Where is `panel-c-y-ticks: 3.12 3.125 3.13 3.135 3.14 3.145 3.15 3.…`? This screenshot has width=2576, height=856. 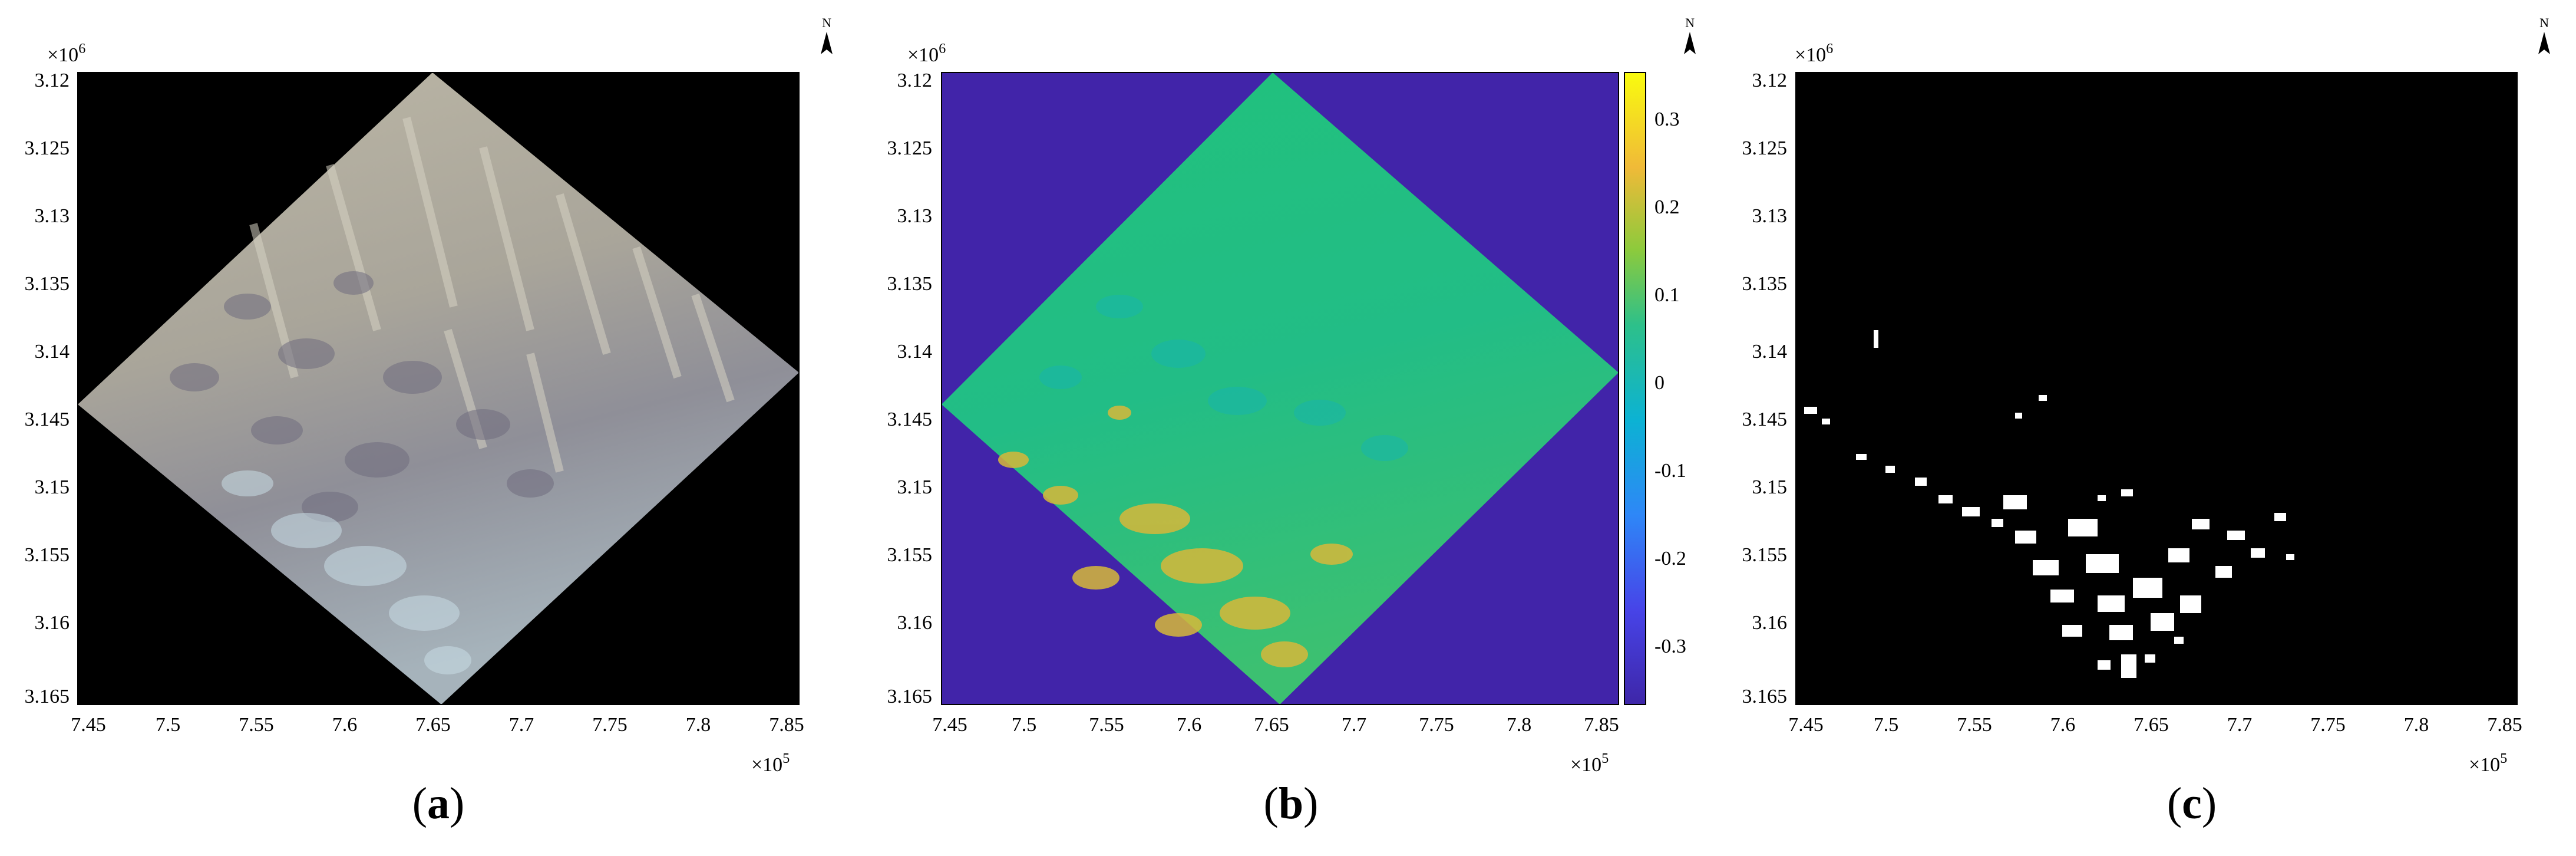
panel-c-y-ticks: 3.12 3.125 3.13 3.135 3.14 3.145 3.15 3.… is located at coordinates (1765, 388).